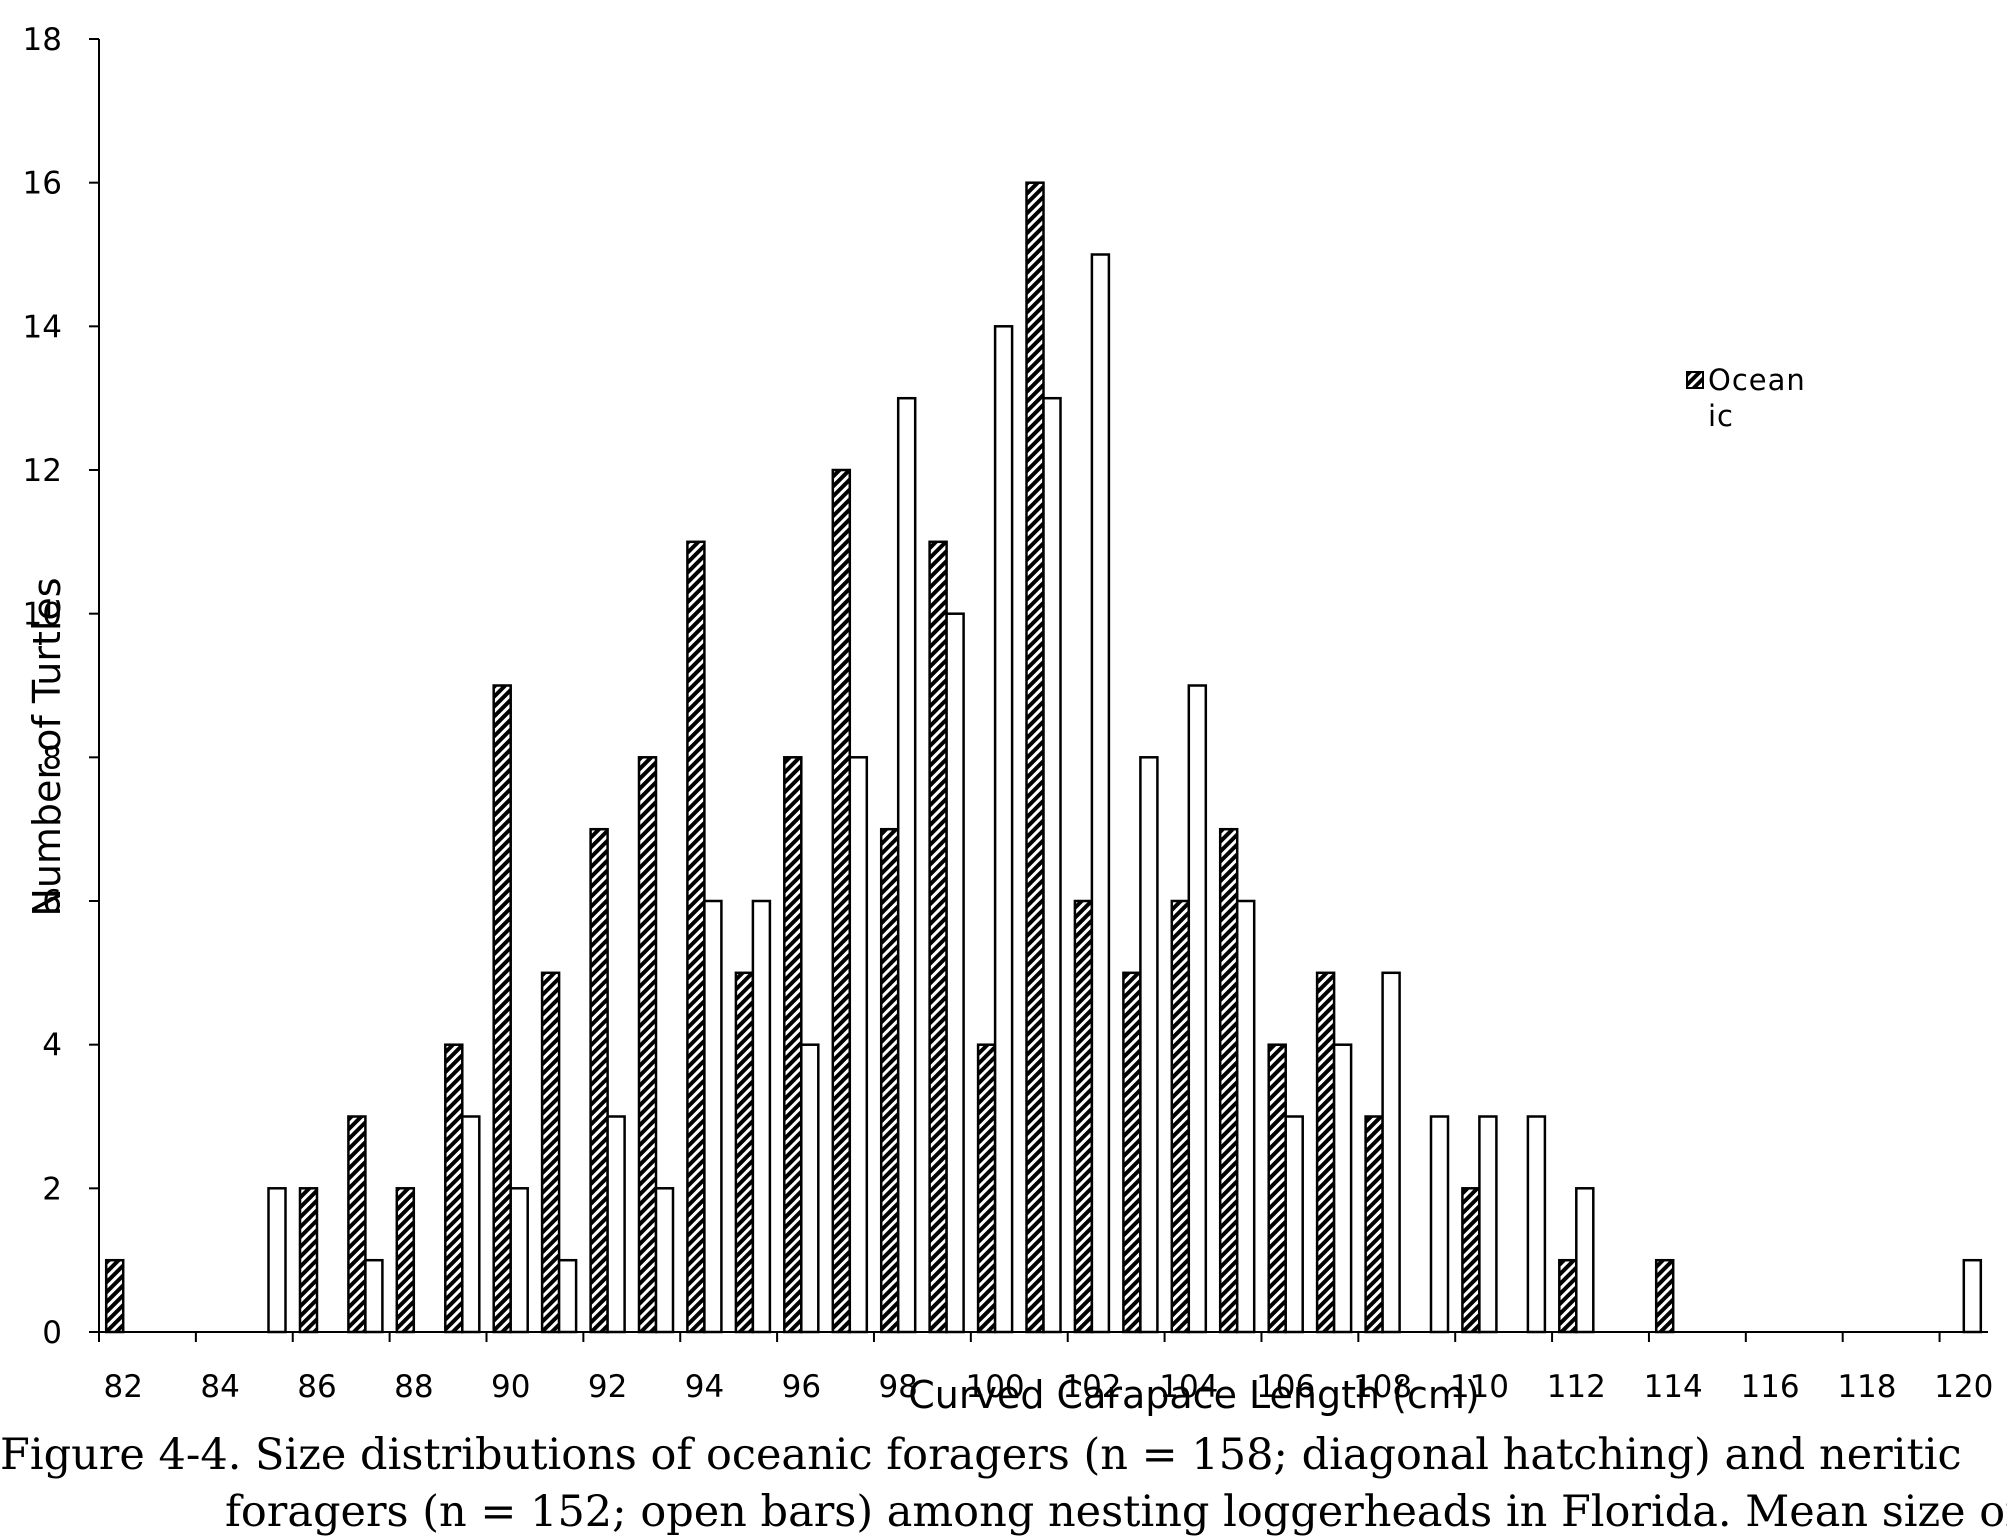 Image resolution: width=2007 pixels, height=1537 pixels. What do you see at coordinates (42, 184) in the screenshot?
I see `y-tick-label-16: 16` at bounding box center [42, 184].